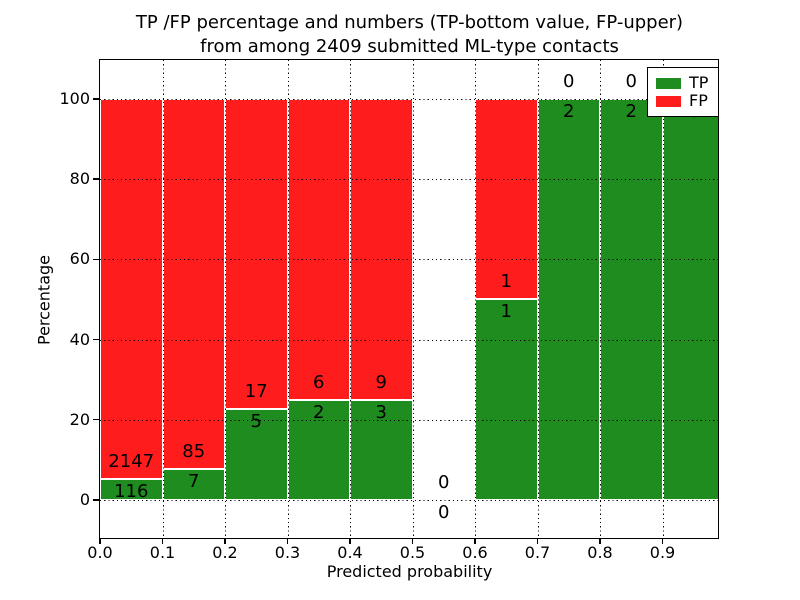  What do you see at coordinates (537, 552) in the screenshot?
I see `x-tick-label: 0.7` at bounding box center [537, 552].